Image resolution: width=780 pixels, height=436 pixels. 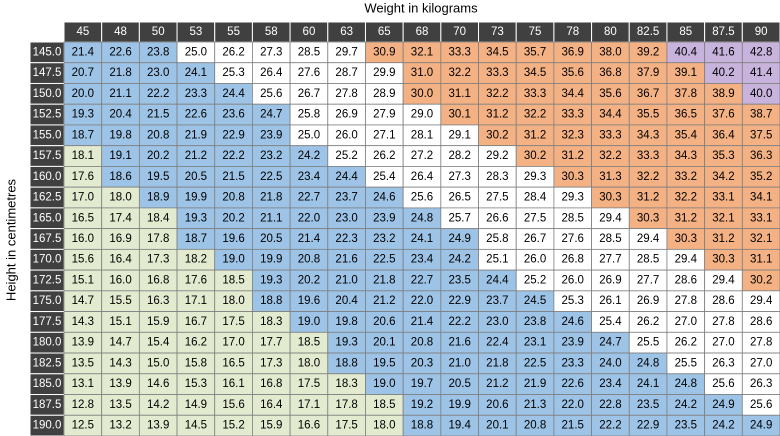 What do you see at coordinates (497, 156) in the screenshot?
I see `cell-value: 29.2` at bounding box center [497, 156].